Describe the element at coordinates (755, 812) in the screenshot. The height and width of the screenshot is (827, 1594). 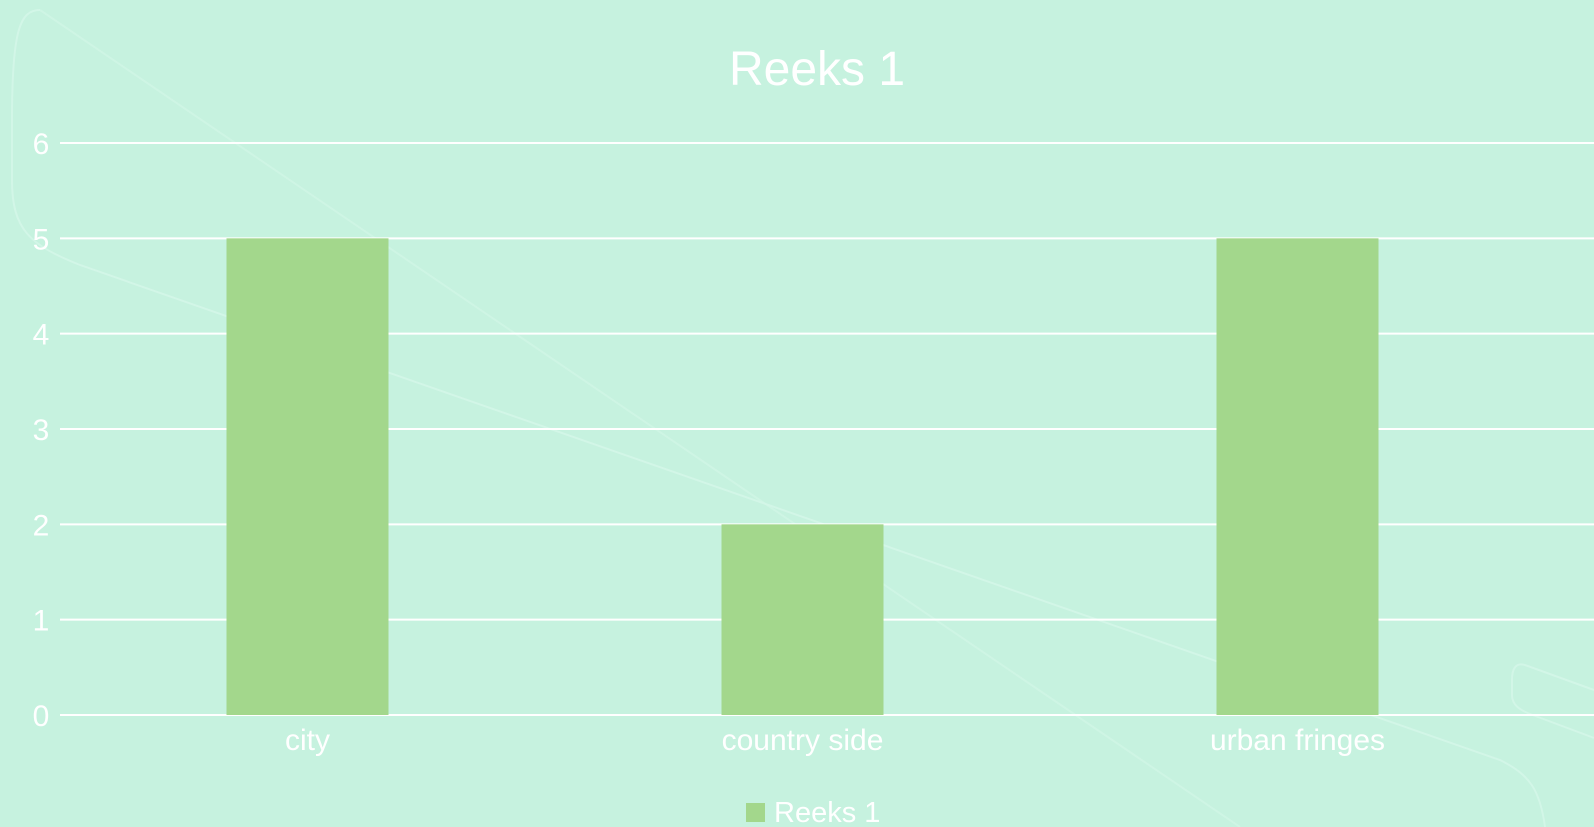
I see `legend-swatch` at that location.